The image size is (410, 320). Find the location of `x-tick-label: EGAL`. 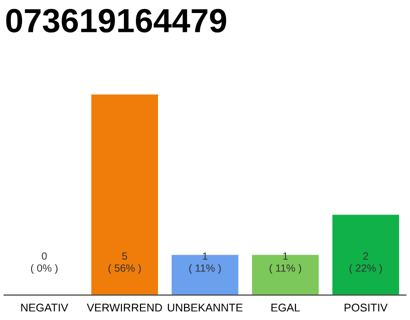

x-tick-label: EGAL is located at coordinates (285, 308).